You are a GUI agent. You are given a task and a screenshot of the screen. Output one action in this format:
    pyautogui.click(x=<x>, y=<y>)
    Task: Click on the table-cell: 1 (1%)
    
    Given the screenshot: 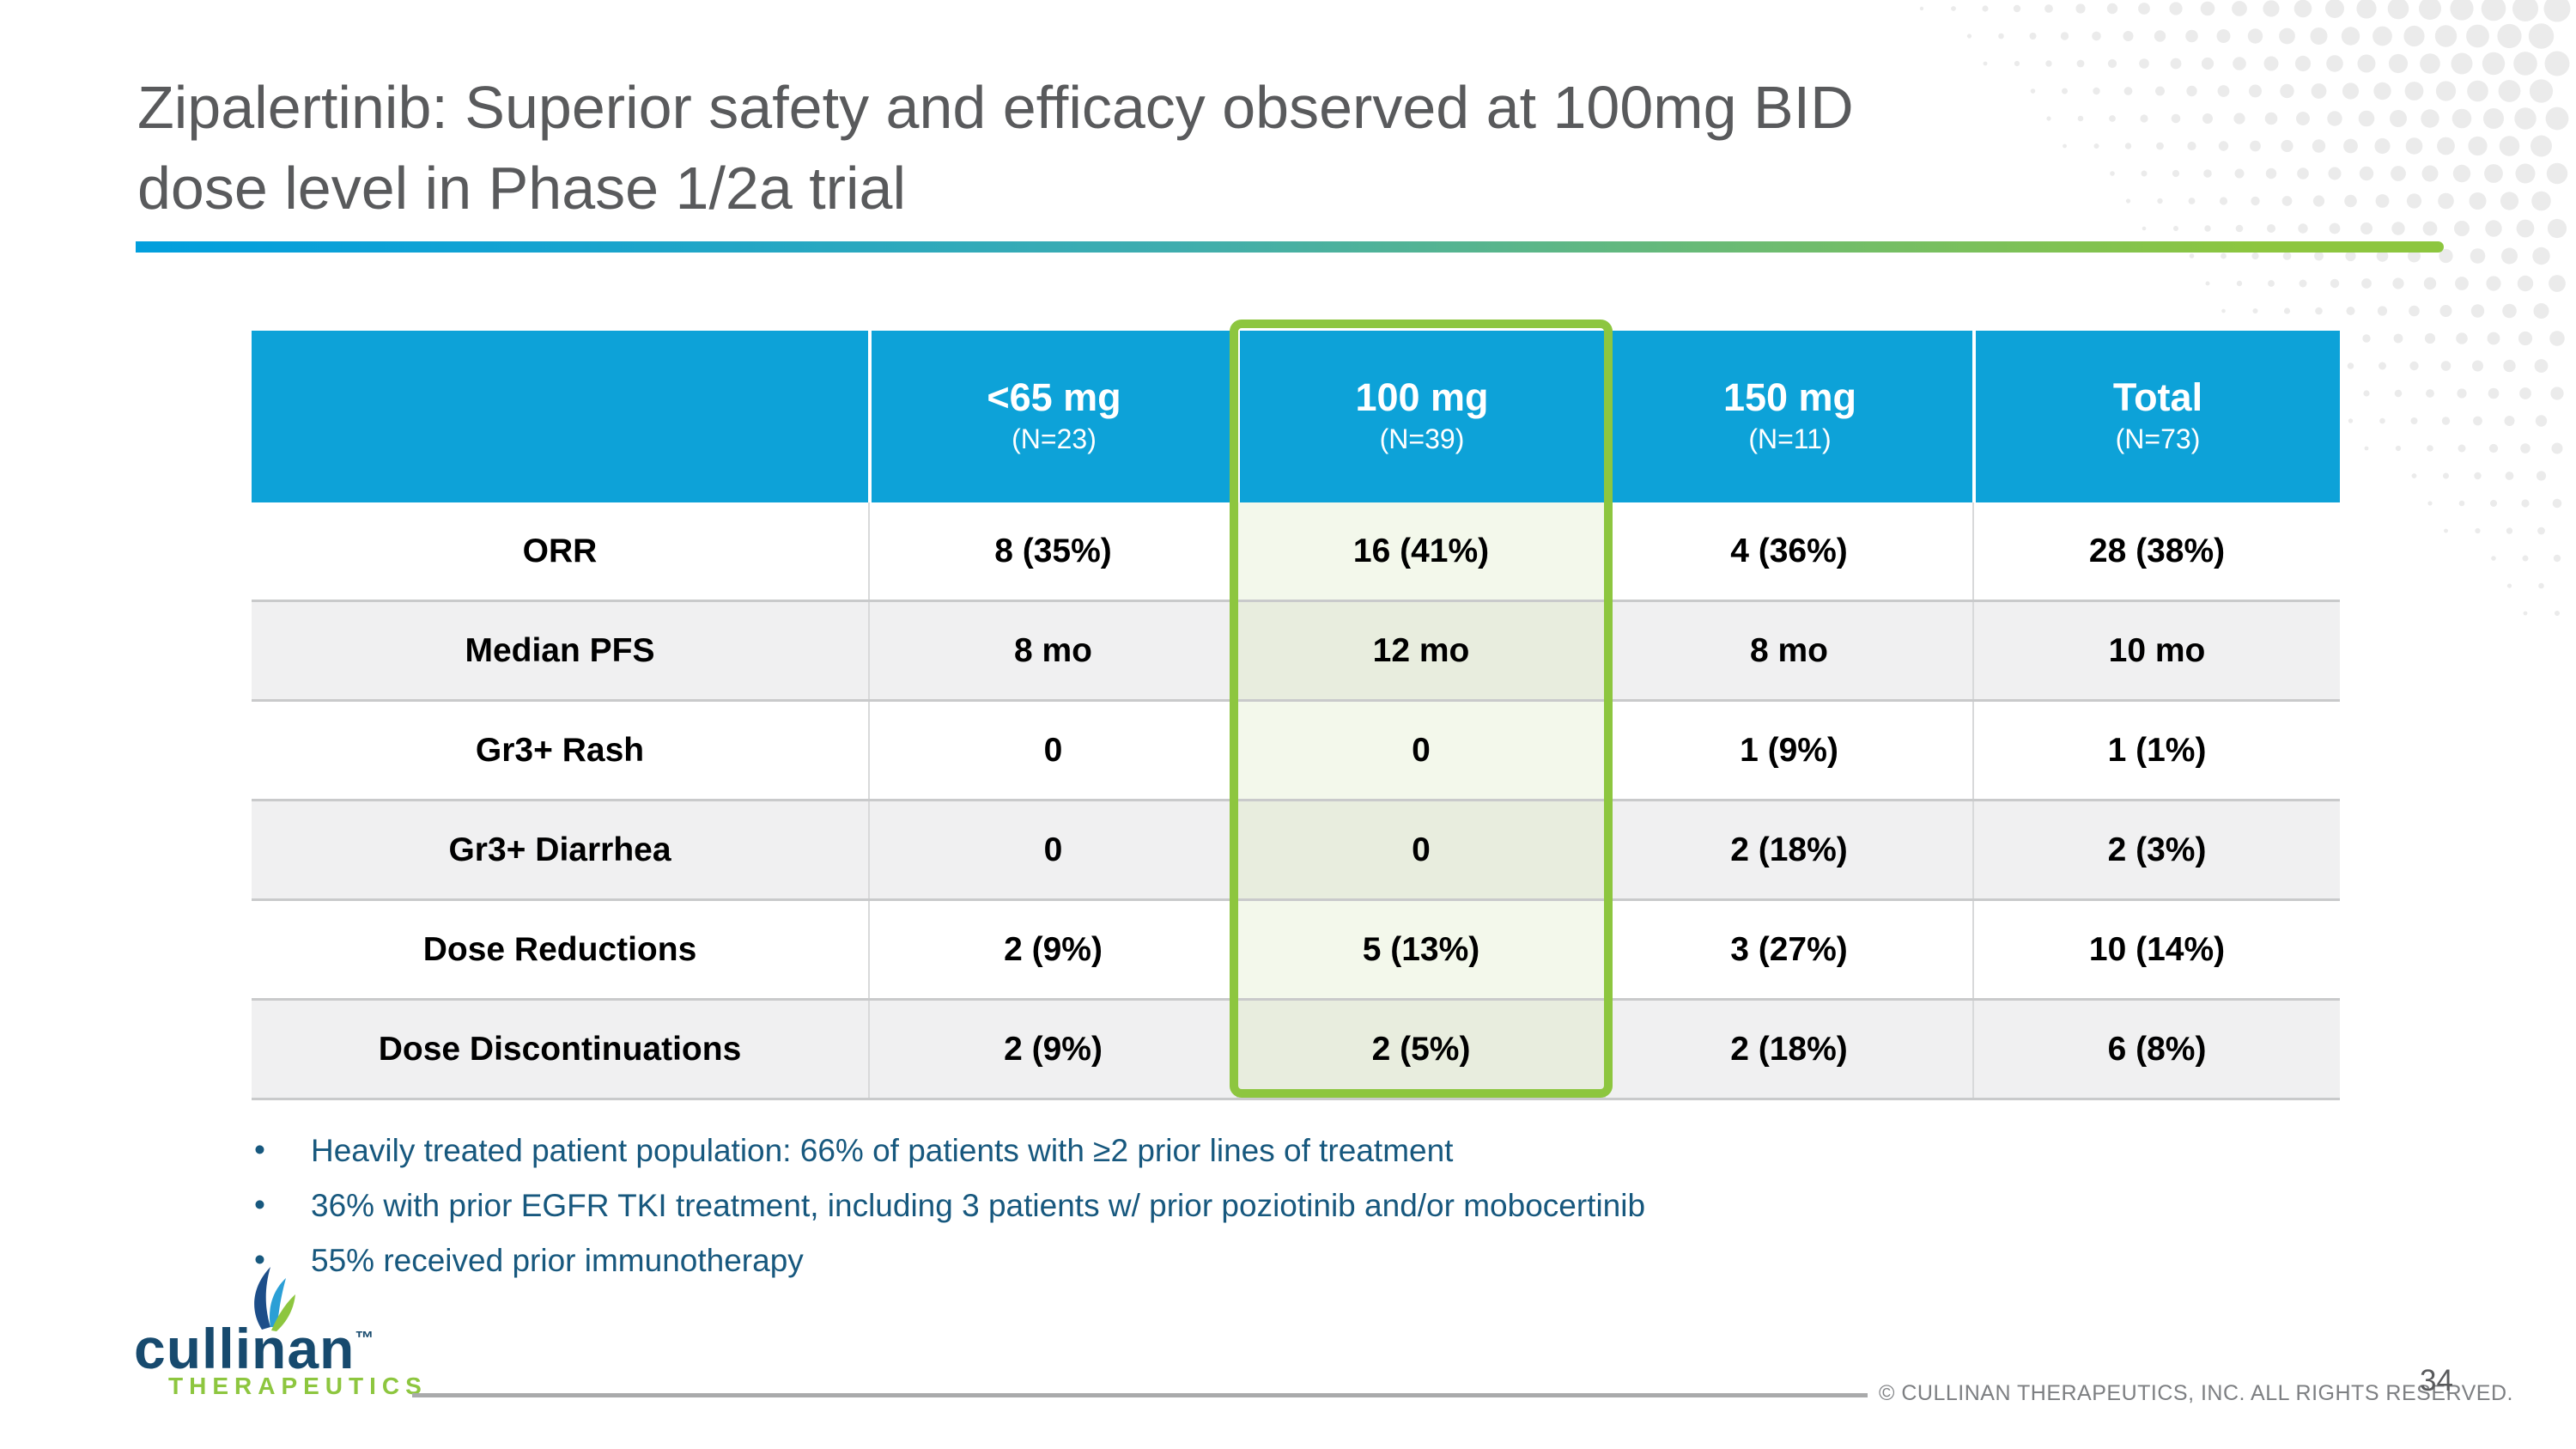 What is the action you would take?
    pyautogui.click(x=2156, y=750)
    